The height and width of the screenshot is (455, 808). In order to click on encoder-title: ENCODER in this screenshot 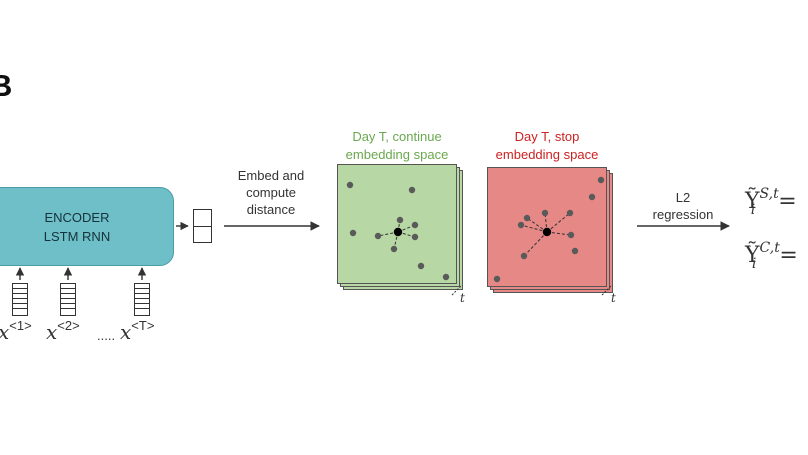, I will do `click(77, 217)`.